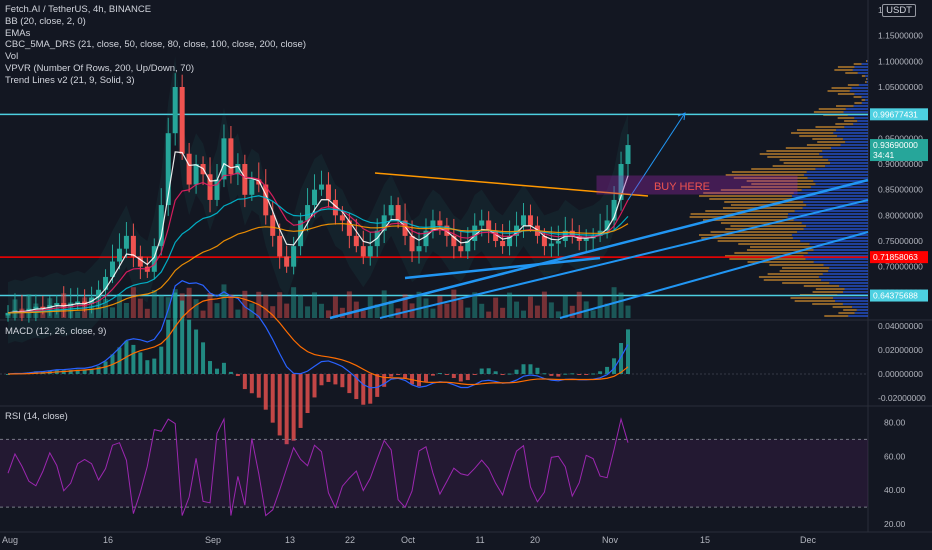 This screenshot has width=932, height=550. I want to click on rsi-label: RSI (14, close), so click(36, 416).